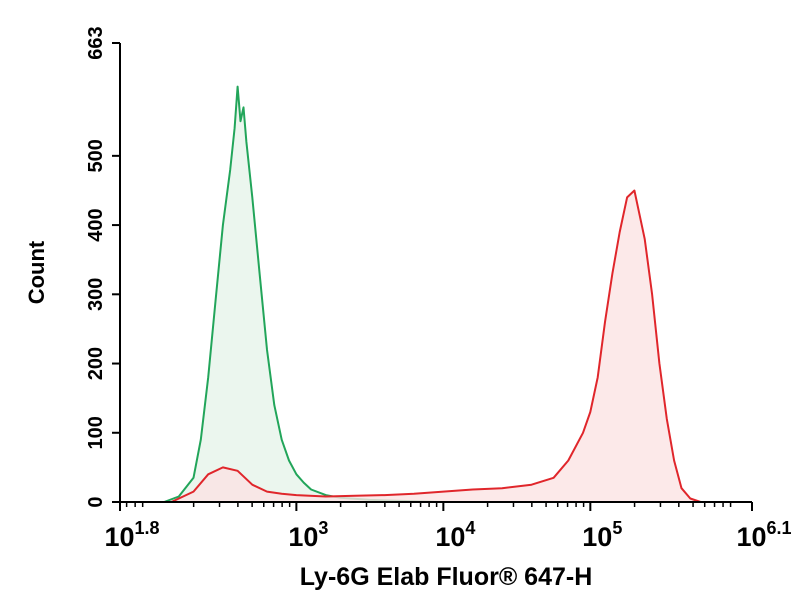 The image size is (804, 600). Describe the element at coordinates (96, 155) in the screenshot. I see `ytick-label: 500` at that location.